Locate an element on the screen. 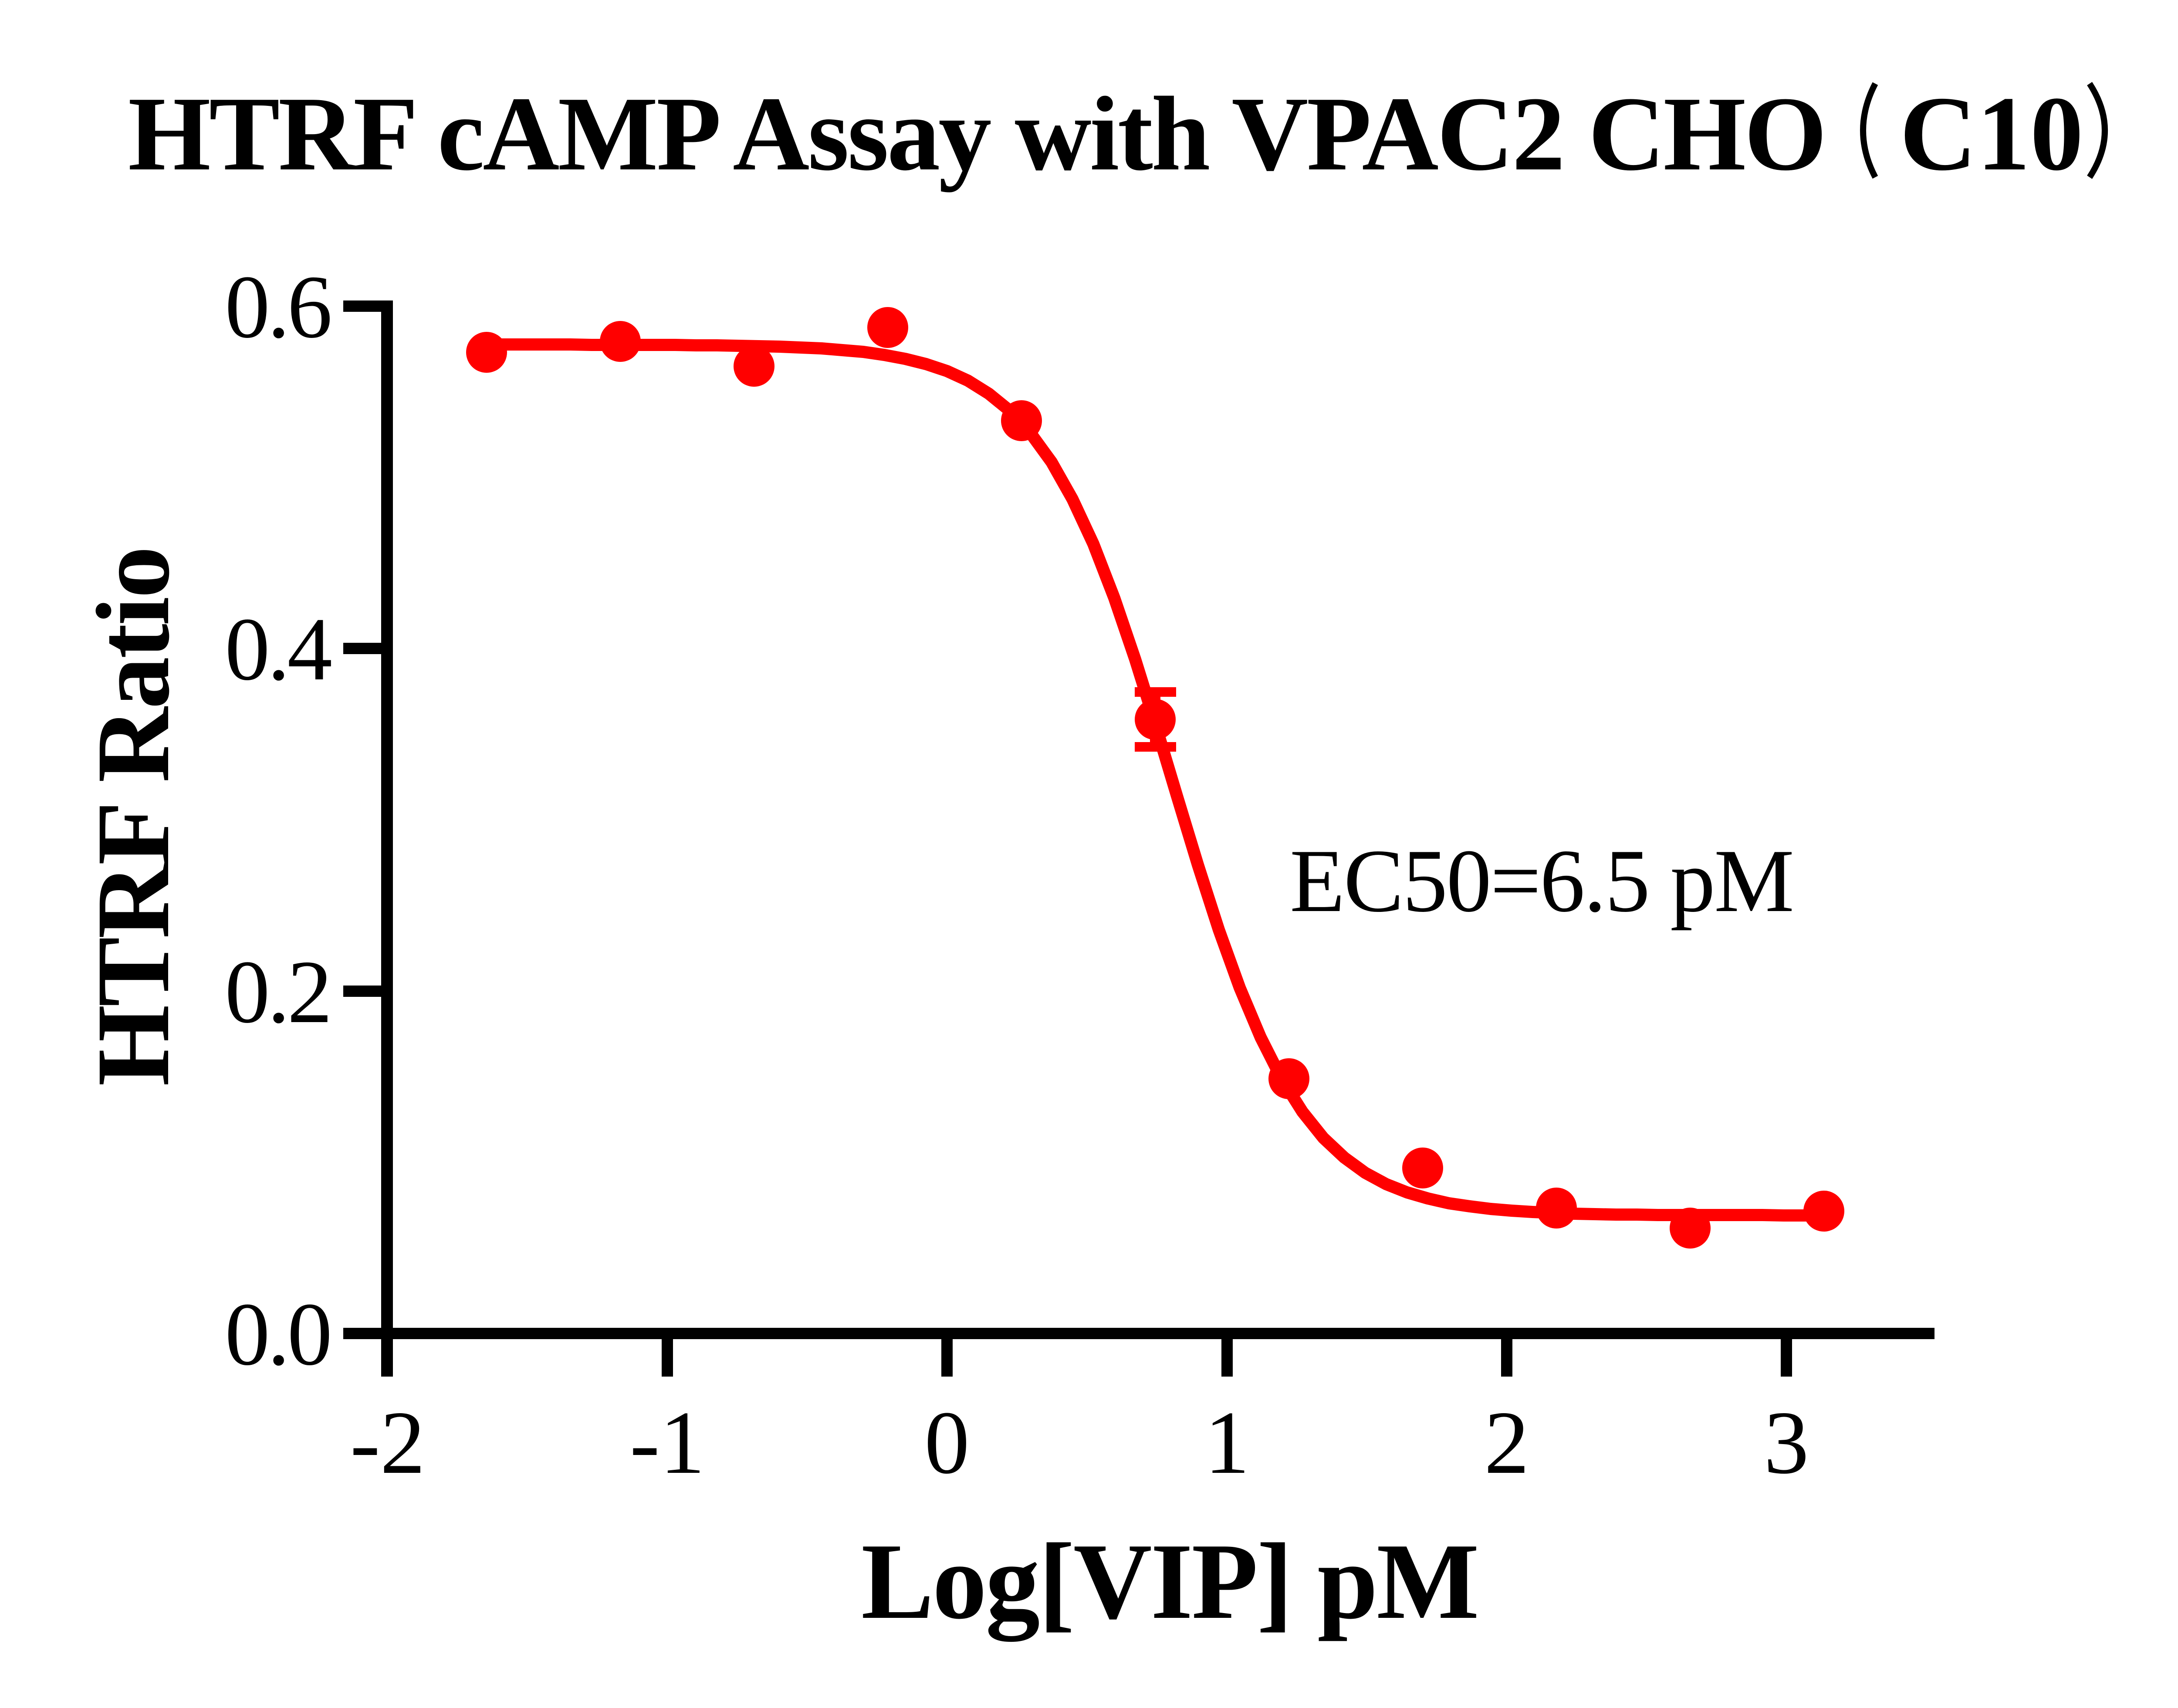 Image resolution: width=2178 pixels, height=1708 pixels. svg-text: 0.0 is located at coordinates (277, 1334).